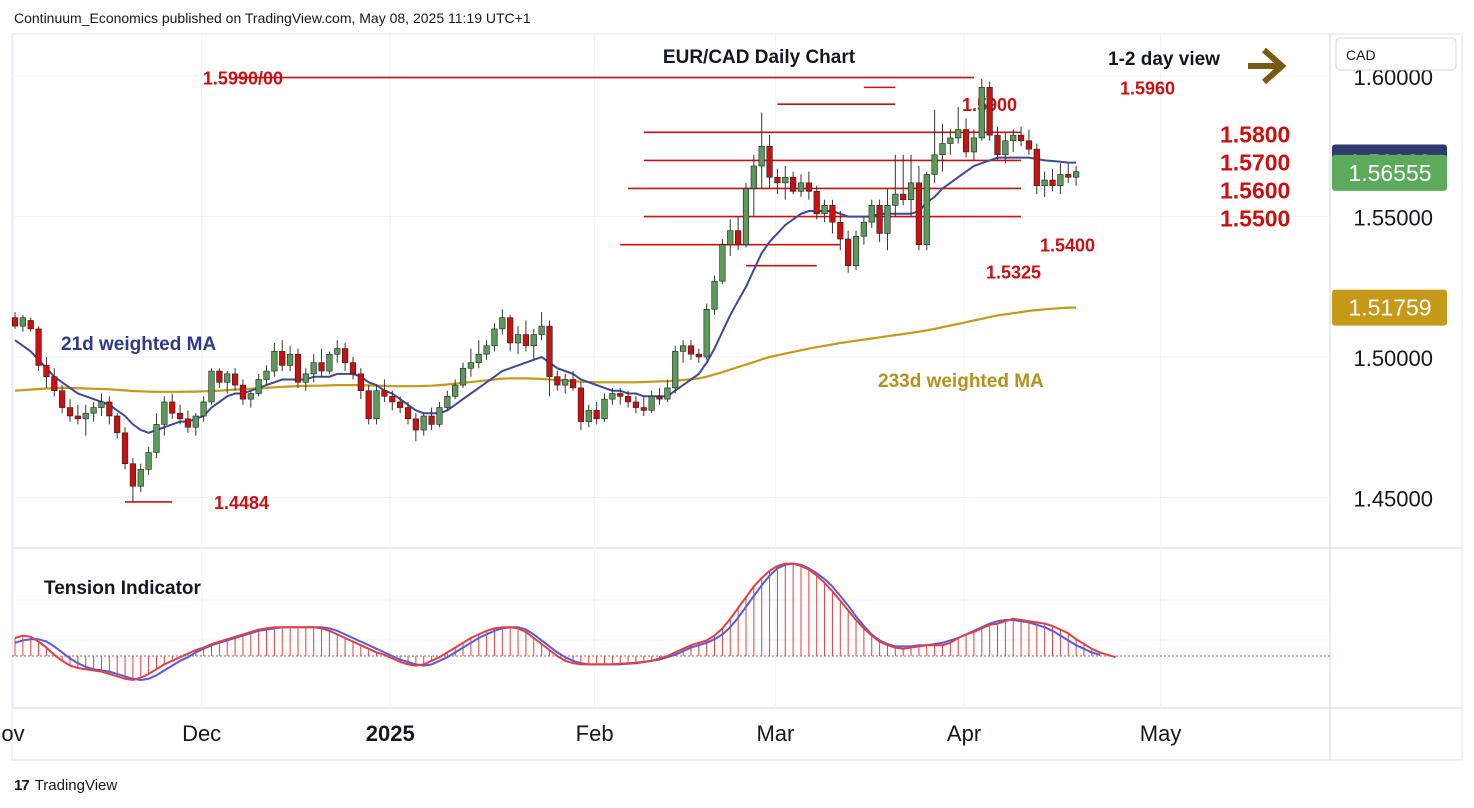 The width and height of the screenshot is (1474, 808). What do you see at coordinates (1396, 54) in the screenshot?
I see `currency-button: CAD` at bounding box center [1396, 54].